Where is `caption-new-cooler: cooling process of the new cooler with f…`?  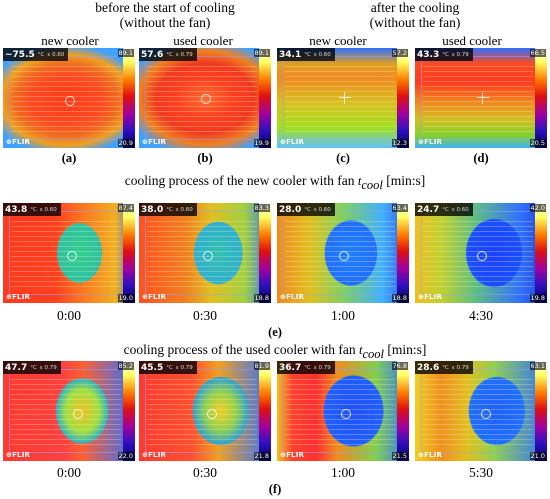 caption-new-cooler: cooling process of the new cooler with f… is located at coordinates (275, 182).